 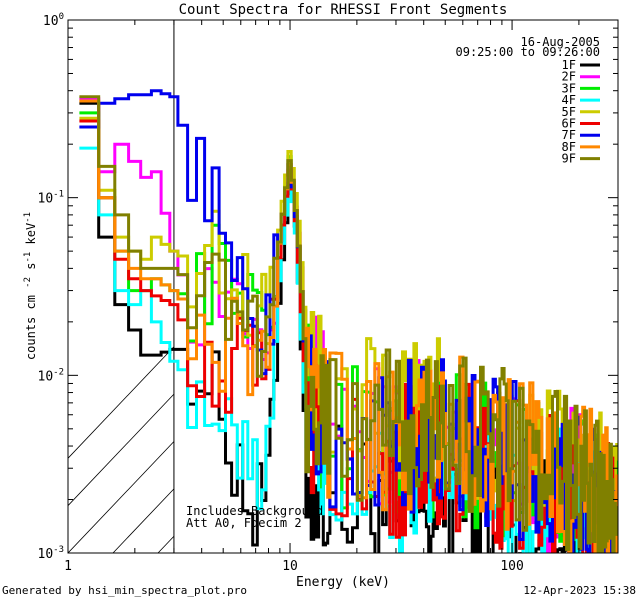 I want to click on shaded-region, so click(x=121, y=286).